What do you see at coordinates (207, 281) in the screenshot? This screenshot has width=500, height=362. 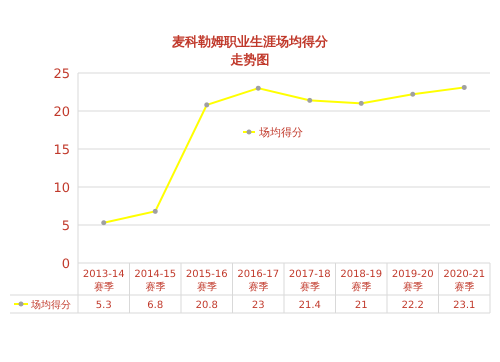 I see `x-tick-label: 2015-16 赛季` at bounding box center [207, 281].